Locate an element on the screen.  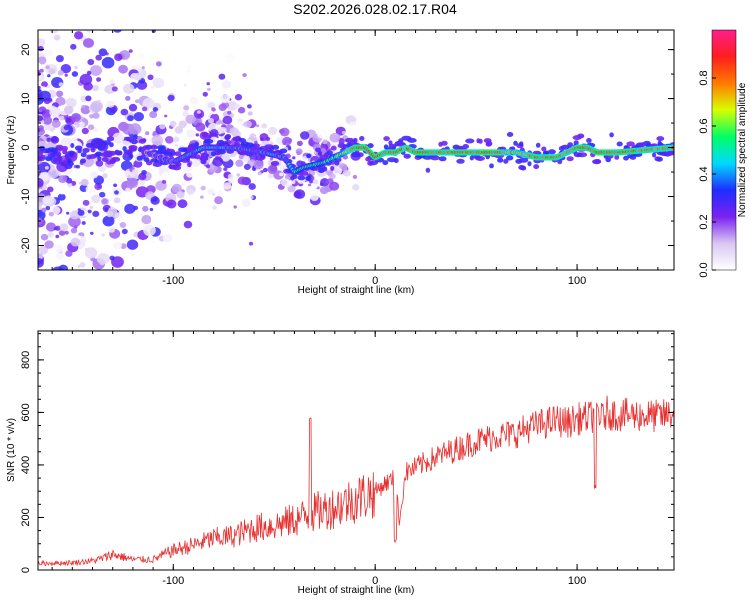
y-tick-label: 0 is located at coordinates (26, 570).